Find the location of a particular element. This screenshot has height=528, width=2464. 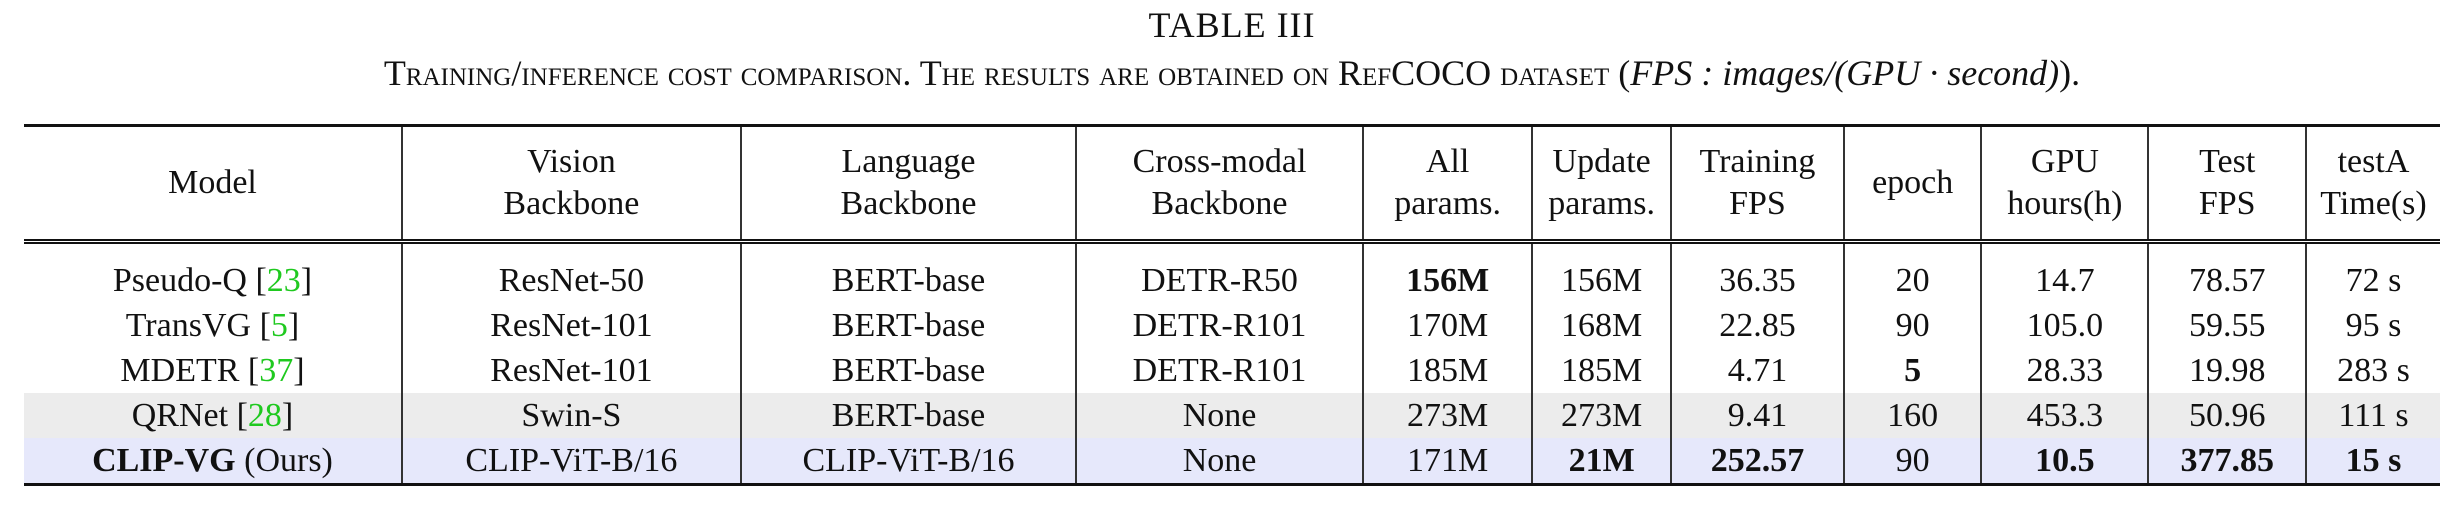

col-header-cross-modal-backbone: Cross-modal Backbone is located at coordinates (1220, 184).